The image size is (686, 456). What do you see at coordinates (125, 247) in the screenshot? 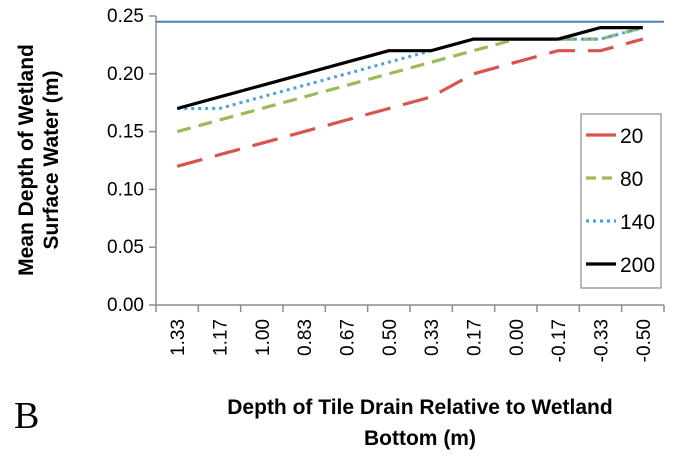
I see `y-tick-label: 0.05` at bounding box center [125, 247].